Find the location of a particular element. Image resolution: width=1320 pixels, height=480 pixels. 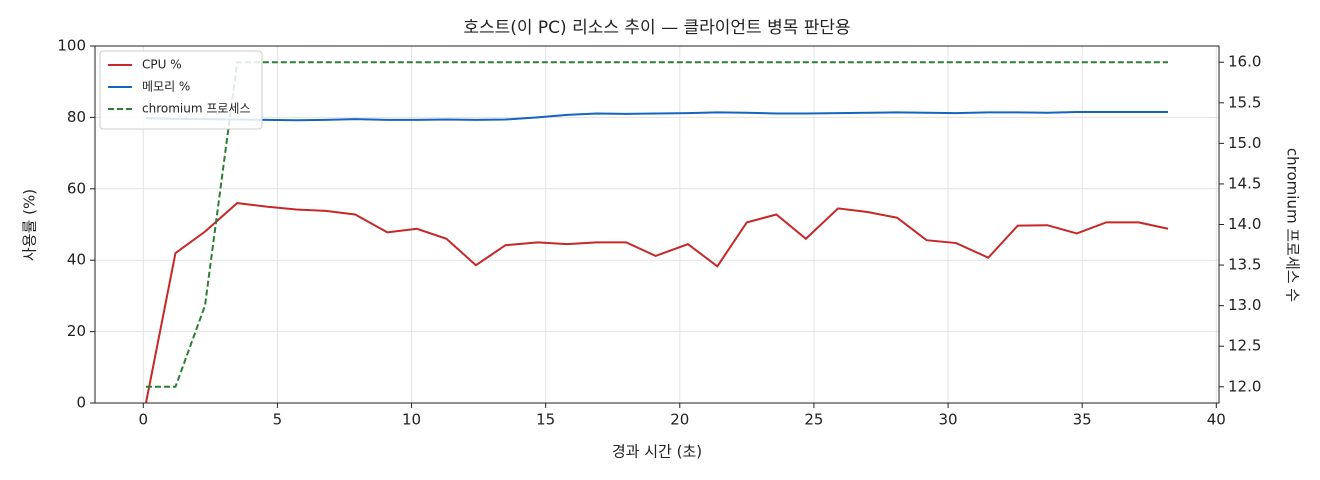

x-tick-label: 20 is located at coordinates (679, 420).